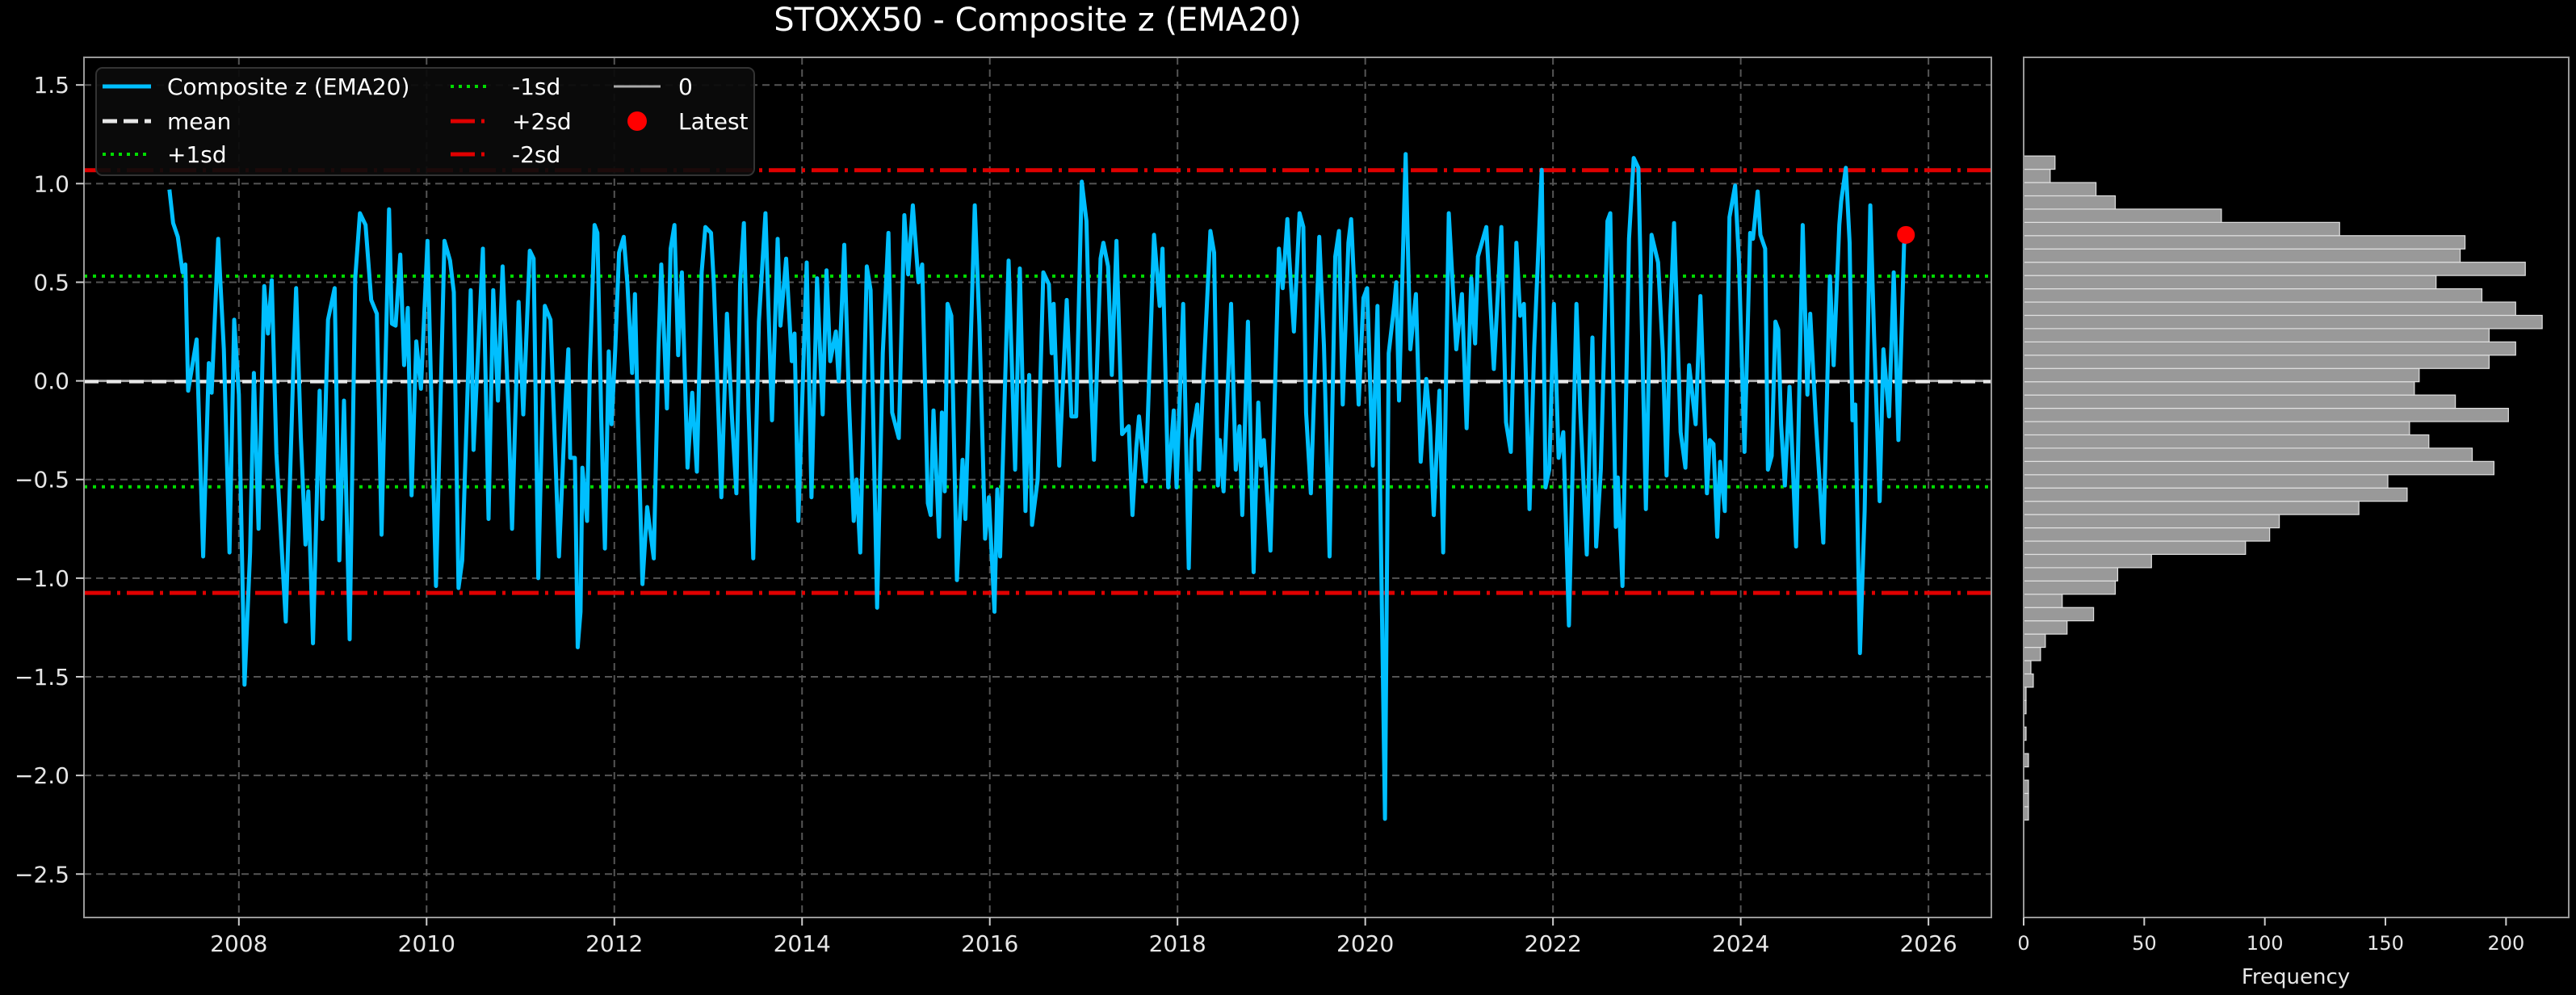 This screenshot has width=2576, height=995. What do you see at coordinates (2505, 943) in the screenshot?
I see `histogram-x-tick-label: 200` at bounding box center [2505, 943].